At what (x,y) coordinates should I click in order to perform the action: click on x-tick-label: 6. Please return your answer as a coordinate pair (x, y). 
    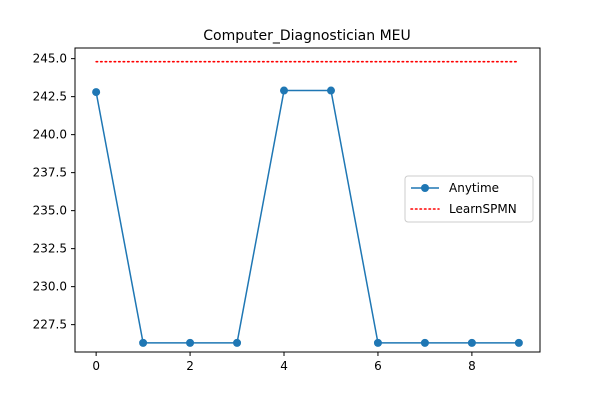
    Looking at the image, I should click on (378, 366).